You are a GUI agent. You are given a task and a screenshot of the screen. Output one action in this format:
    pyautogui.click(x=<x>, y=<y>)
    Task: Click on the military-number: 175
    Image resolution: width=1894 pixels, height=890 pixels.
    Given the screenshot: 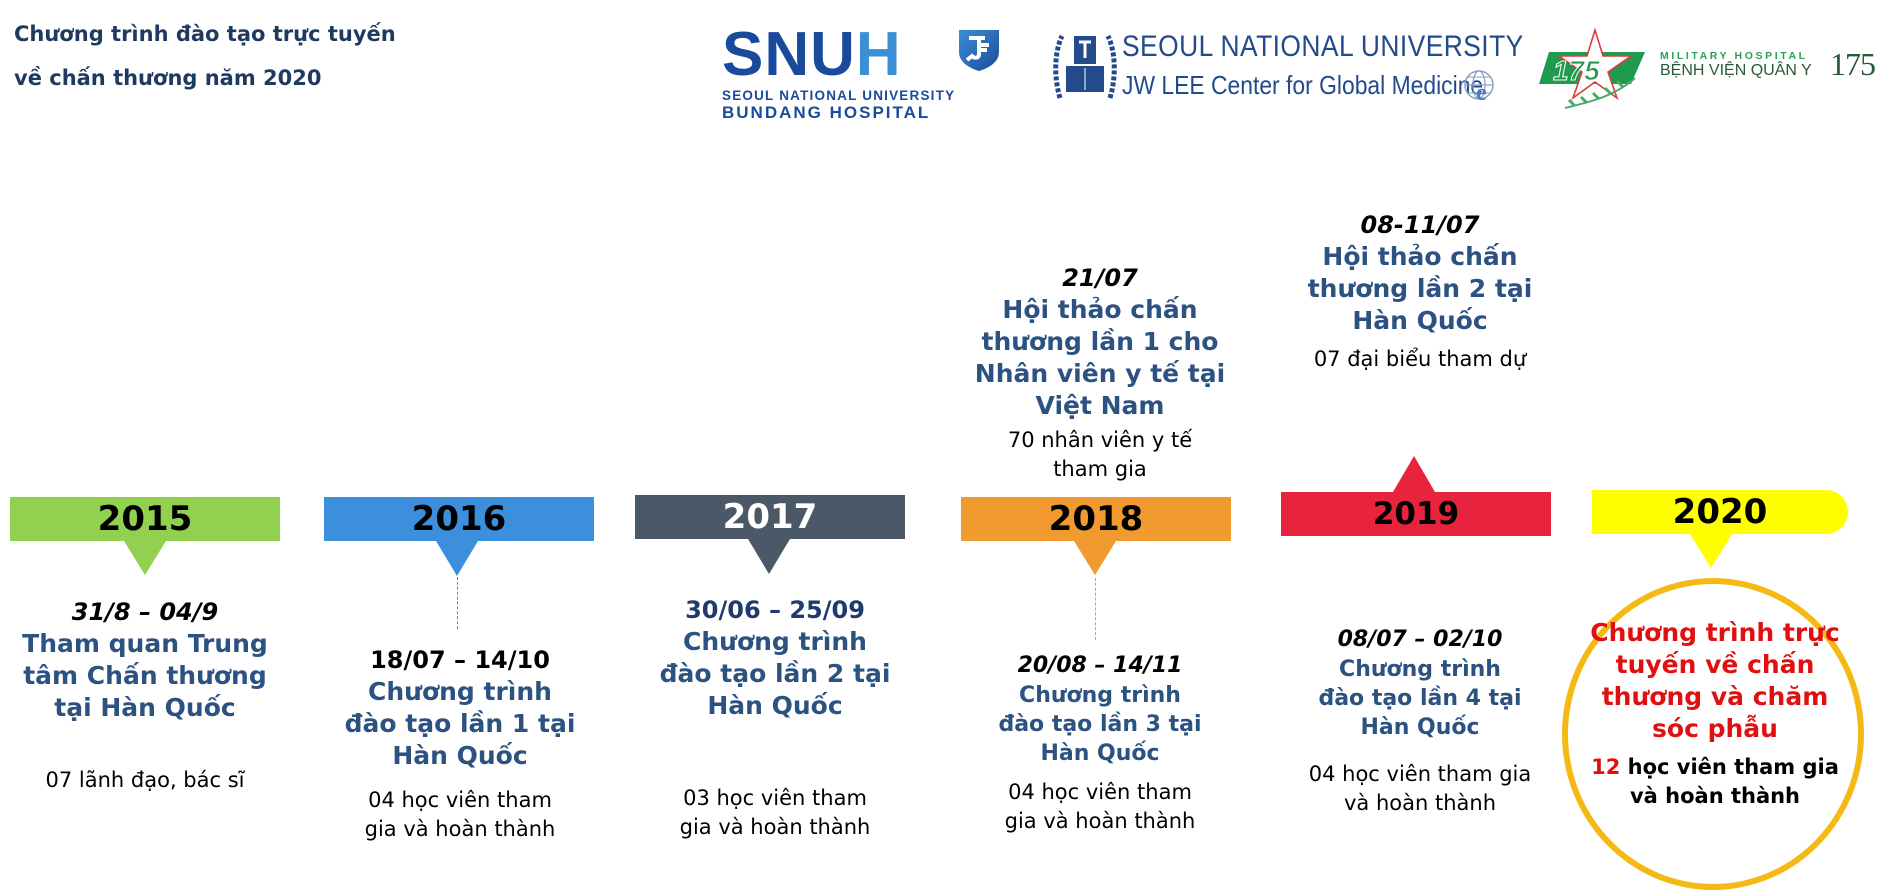 What is the action you would take?
    pyautogui.click(x=1853, y=64)
    